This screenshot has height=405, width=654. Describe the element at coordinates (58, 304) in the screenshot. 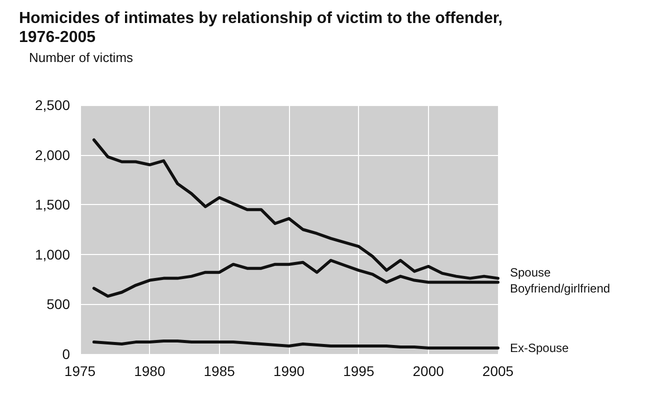

I see `y-tick-label: 500` at that location.